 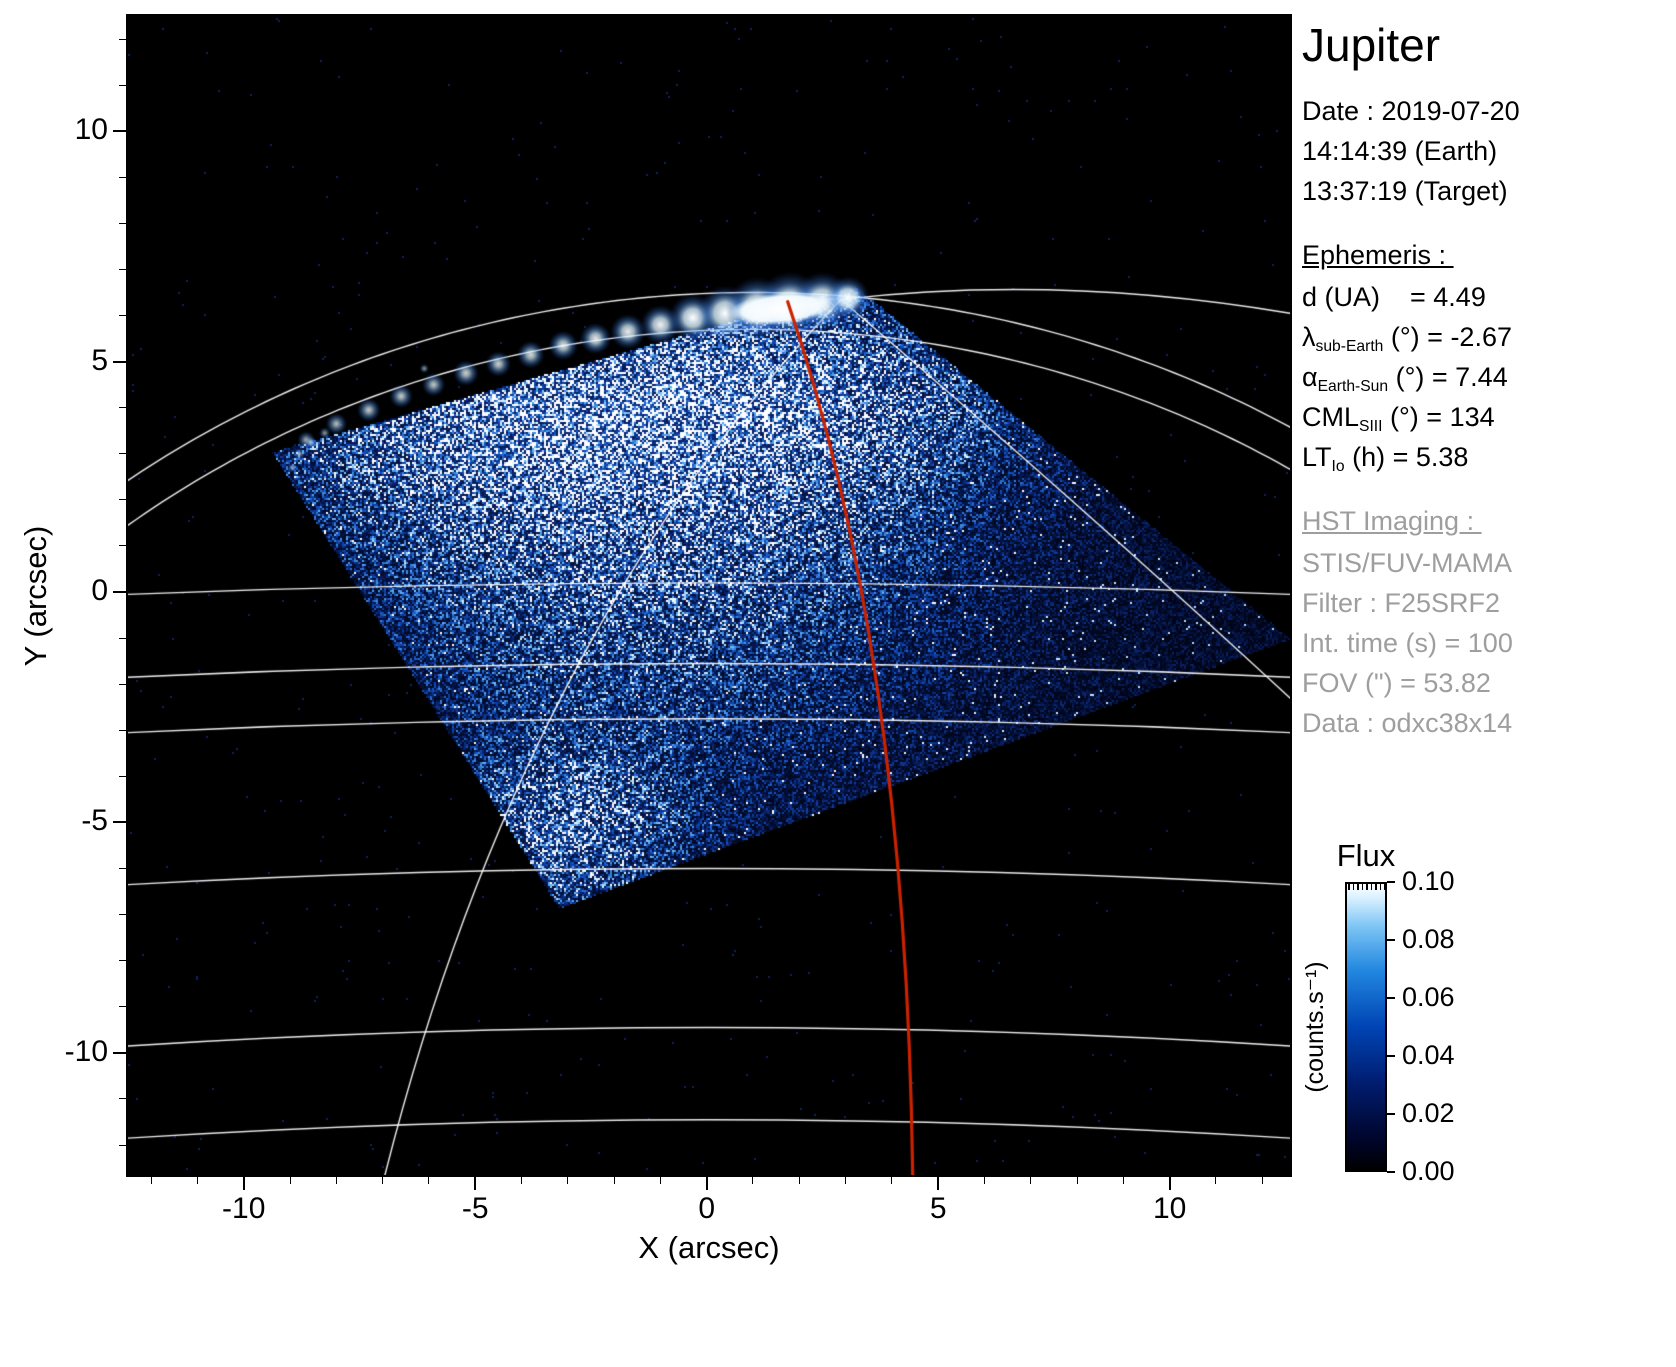 What do you see at coordinates (1428, 939) in the screenshot?
I see `colorbar-tick-label: 0.08` at bounding box center [1428, 939].